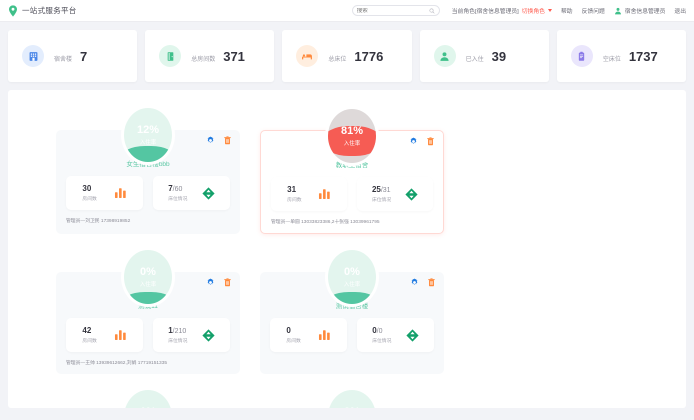 The image size is (694, 420). I want to click on stat-value: 7, so click(84, 56).